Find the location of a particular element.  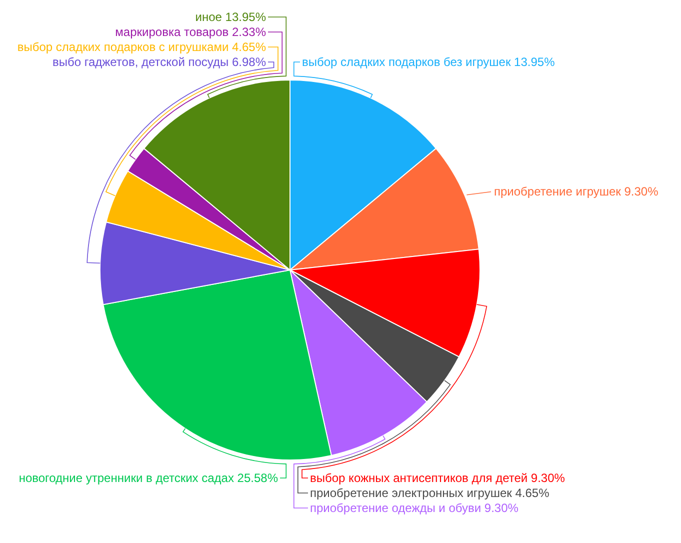

slice-label: иное 13.95% is located at coordinates (230, 17).